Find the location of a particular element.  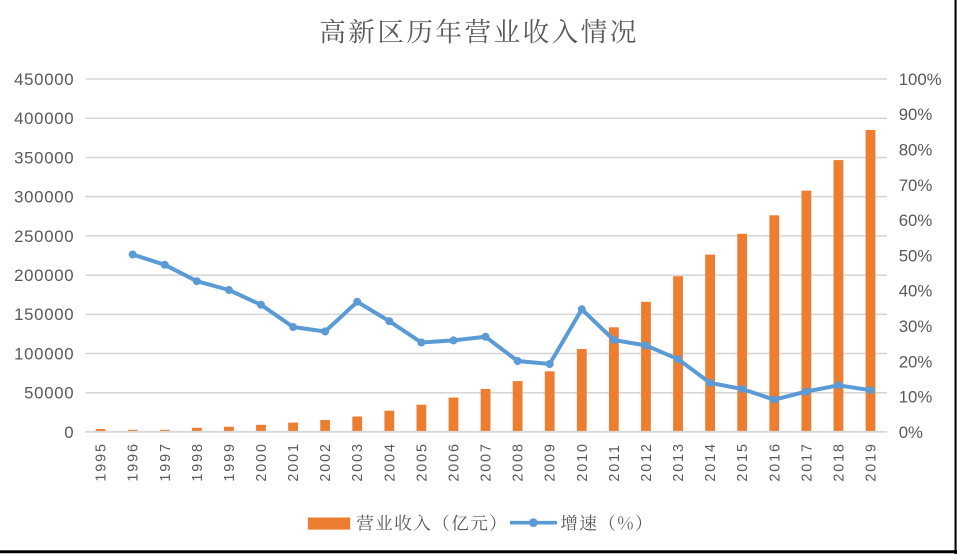

svg-text: 300000 is located at coordinates (44, 197).